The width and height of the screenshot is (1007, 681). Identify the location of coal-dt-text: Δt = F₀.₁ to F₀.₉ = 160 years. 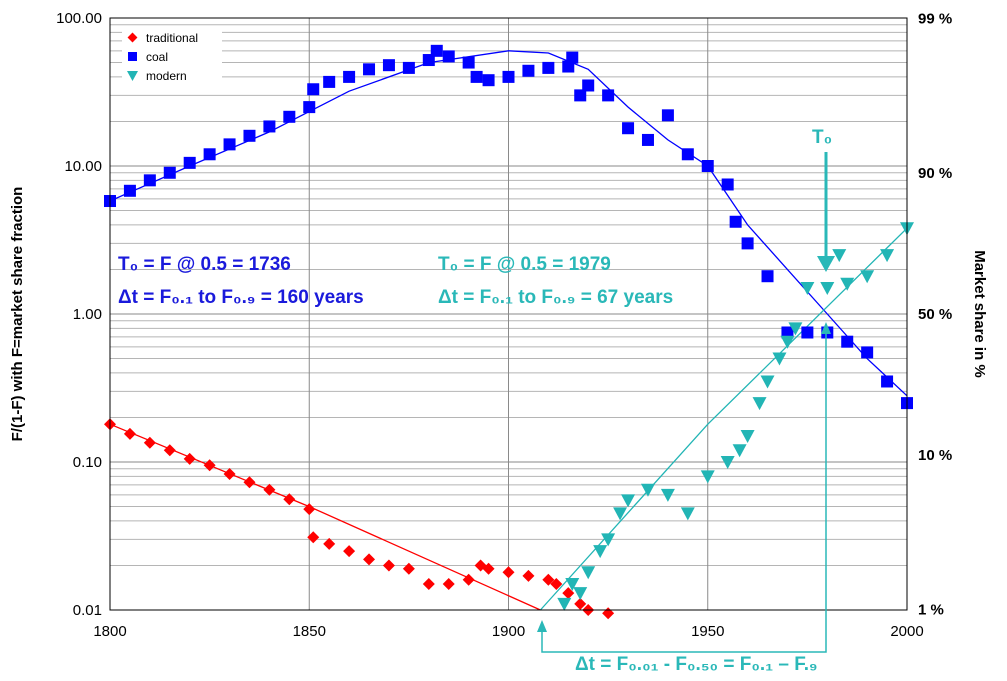
(241, 297).